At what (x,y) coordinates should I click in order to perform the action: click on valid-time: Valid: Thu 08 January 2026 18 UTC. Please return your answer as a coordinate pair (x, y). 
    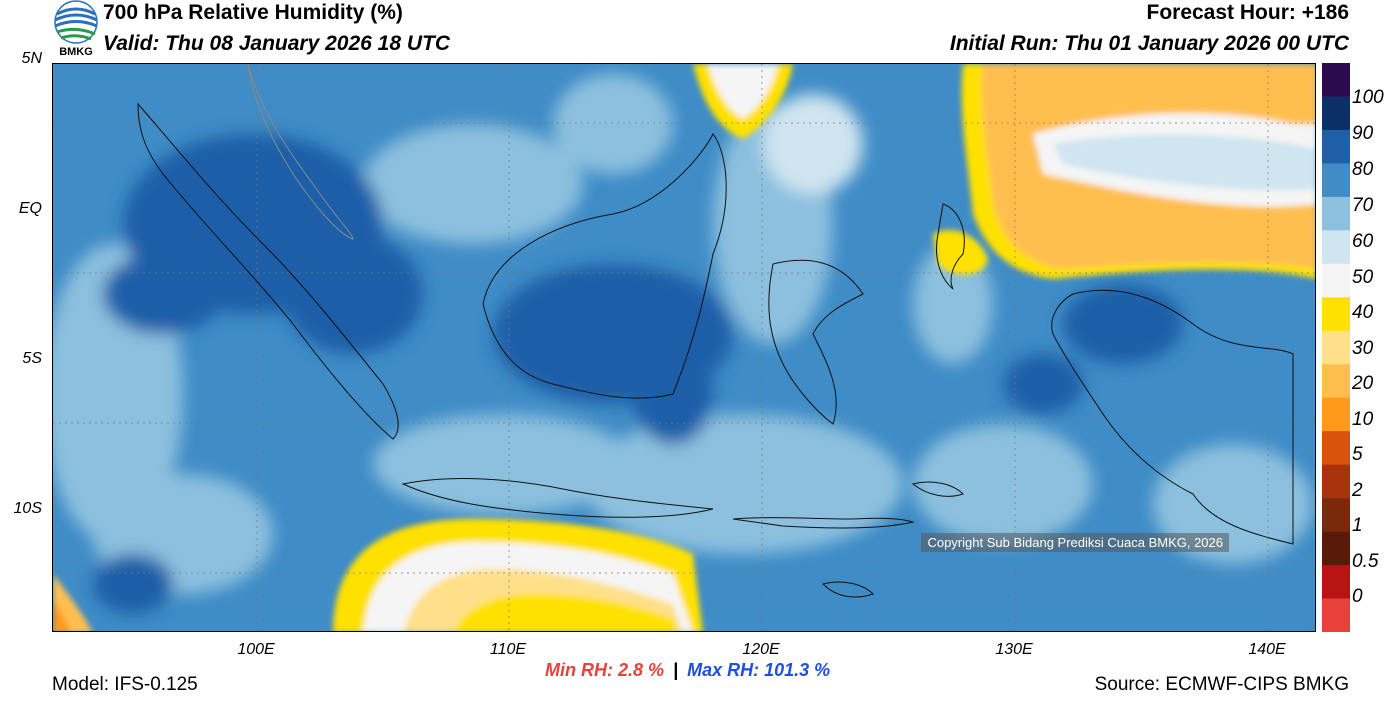
    Looking at the image, I should click on (277, 43).